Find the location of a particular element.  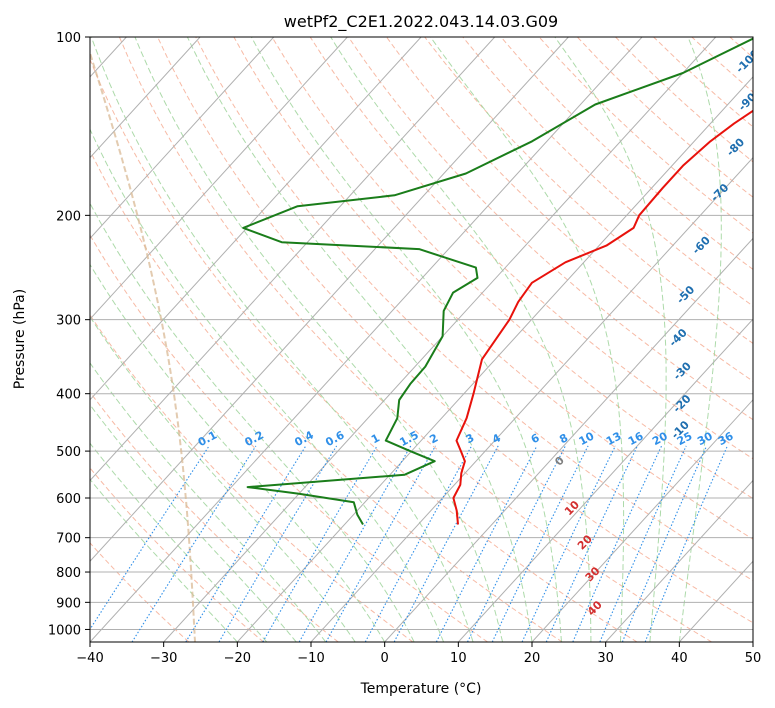

x-axis: −40 −30 −20 −10 0 10 20 30 40 50 is located at coordinates (418, 654).